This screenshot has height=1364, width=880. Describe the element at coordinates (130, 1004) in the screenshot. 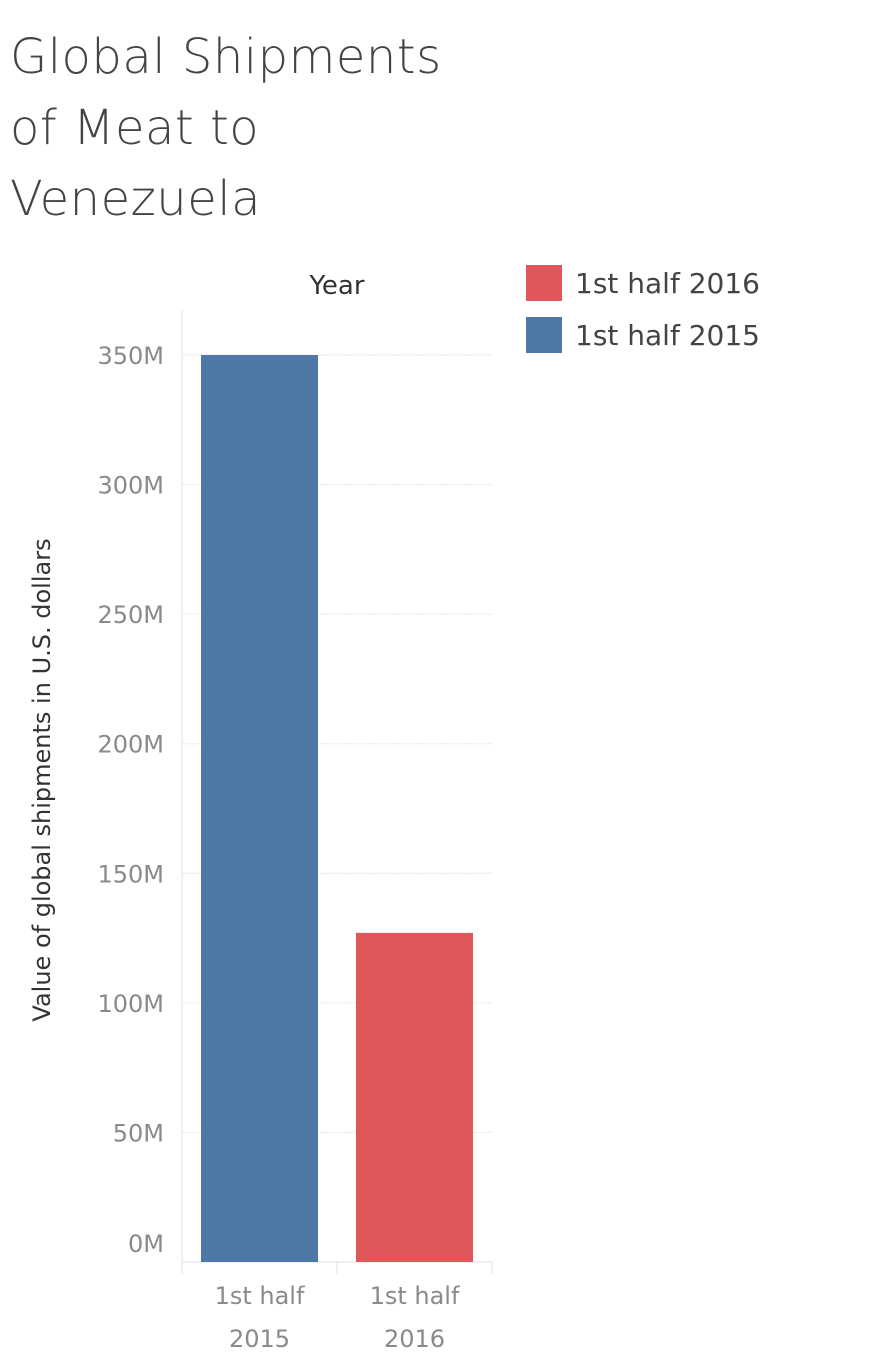

I see `y-tick-label: 100M` at that location.